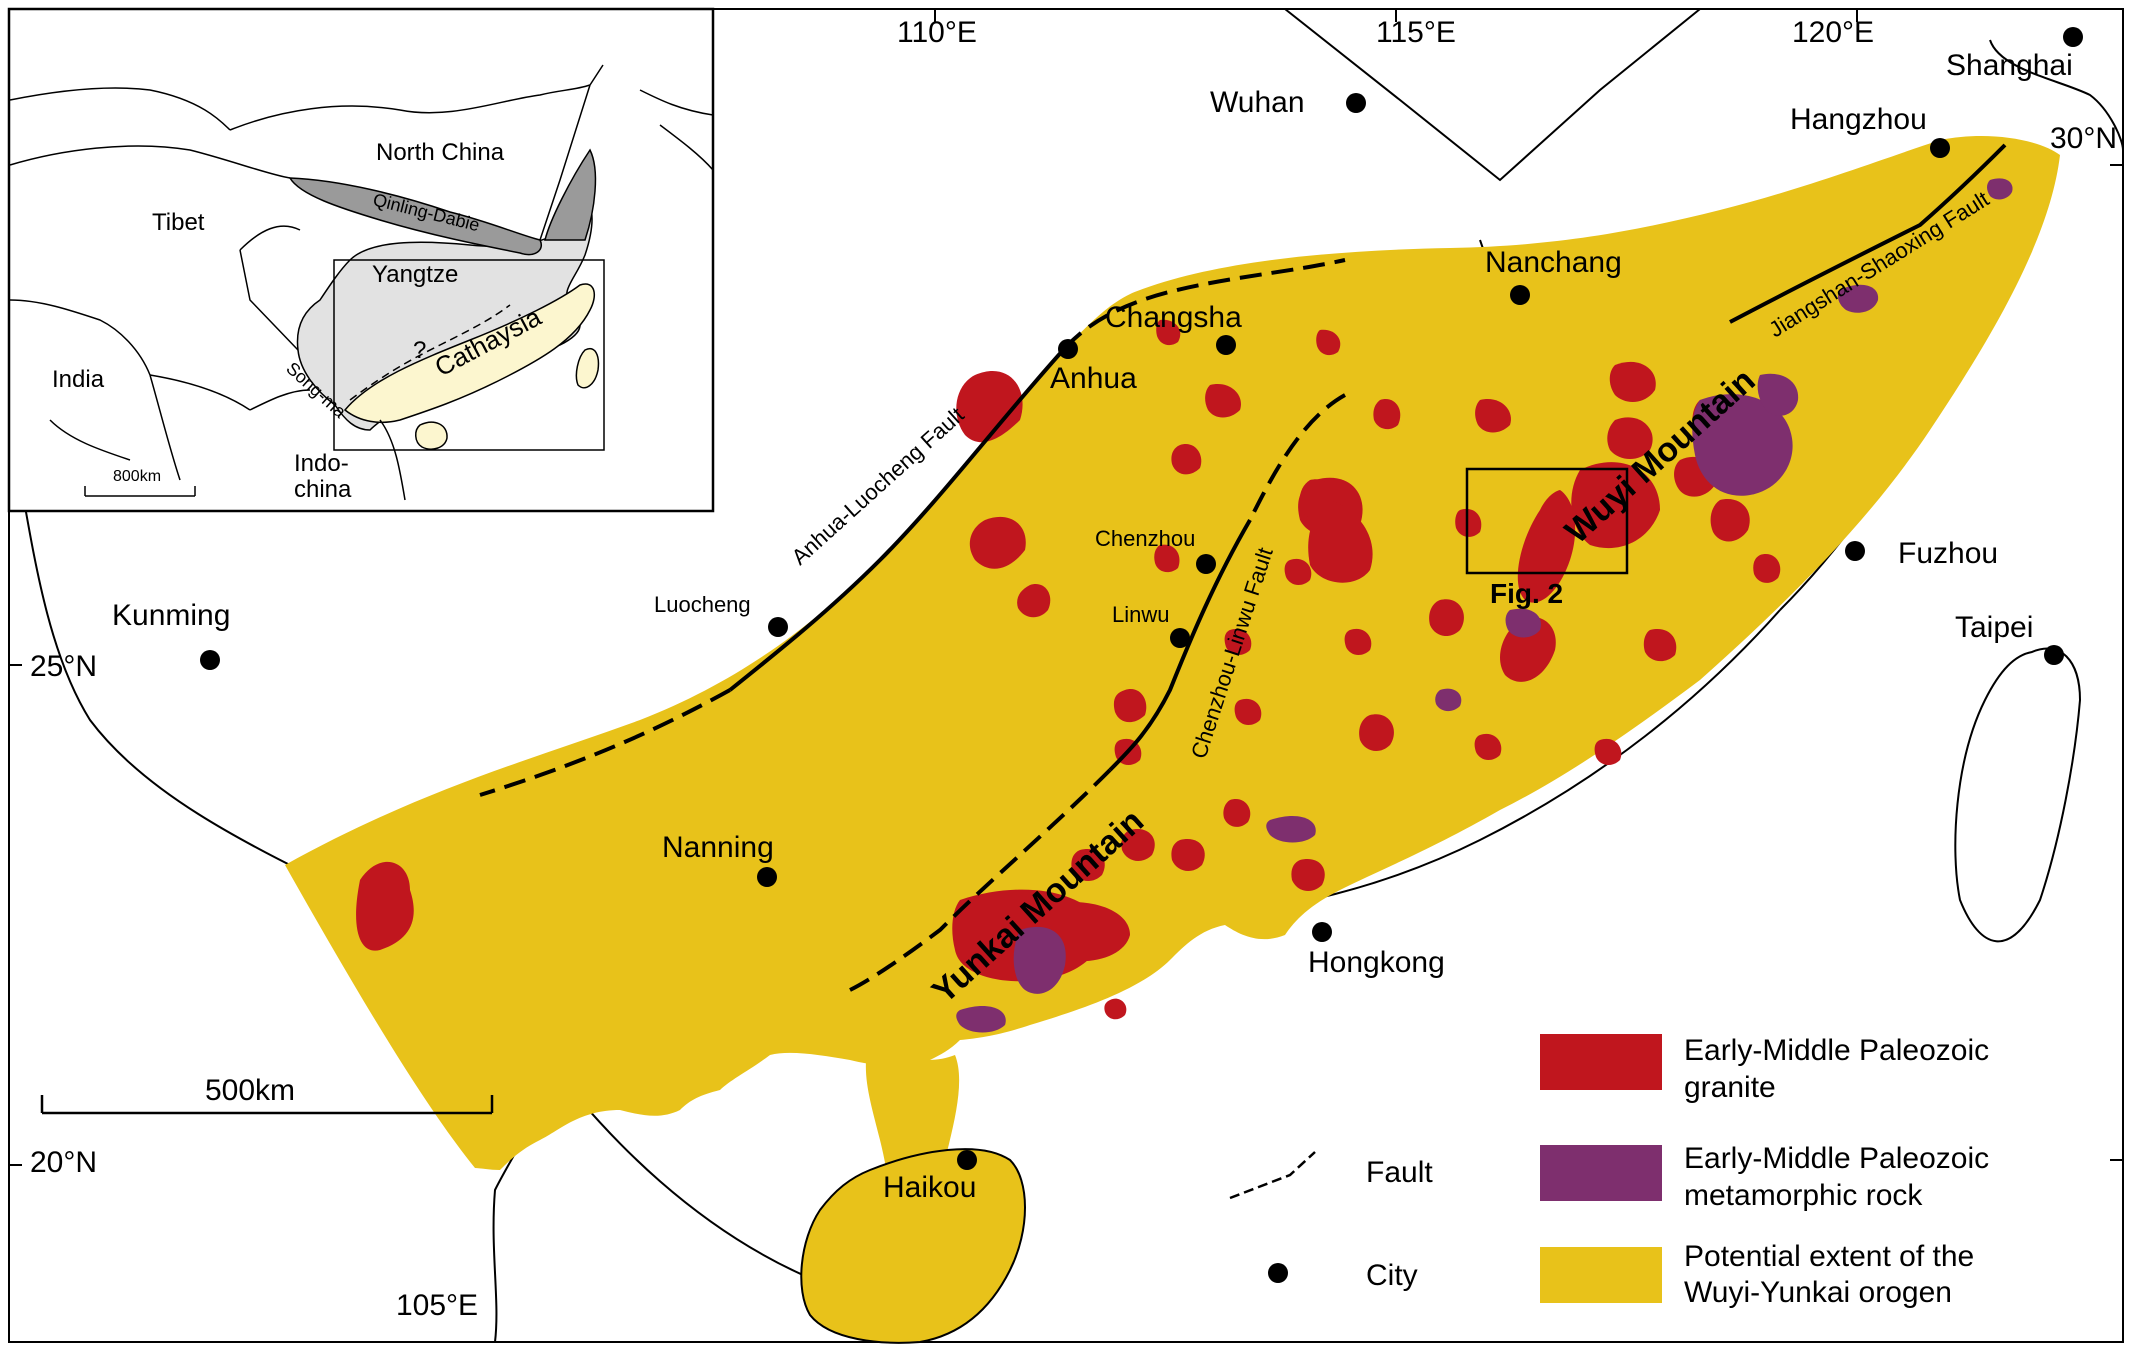 This screenshot has height=1351, width=2132. Describe the element at coordinates (1855, 551) in the screenshot. I see `city-dot-fuzhou` at that location.